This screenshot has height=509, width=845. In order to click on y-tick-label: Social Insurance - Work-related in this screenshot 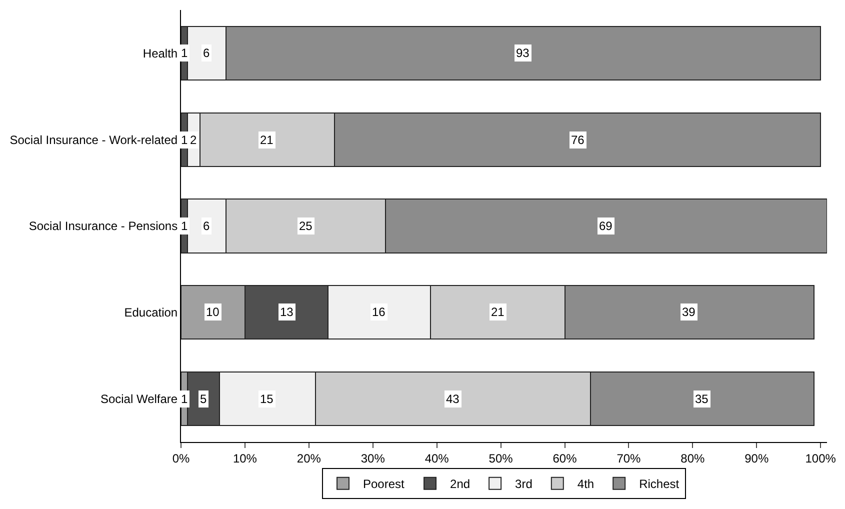, I will do `click(94, 139)`.